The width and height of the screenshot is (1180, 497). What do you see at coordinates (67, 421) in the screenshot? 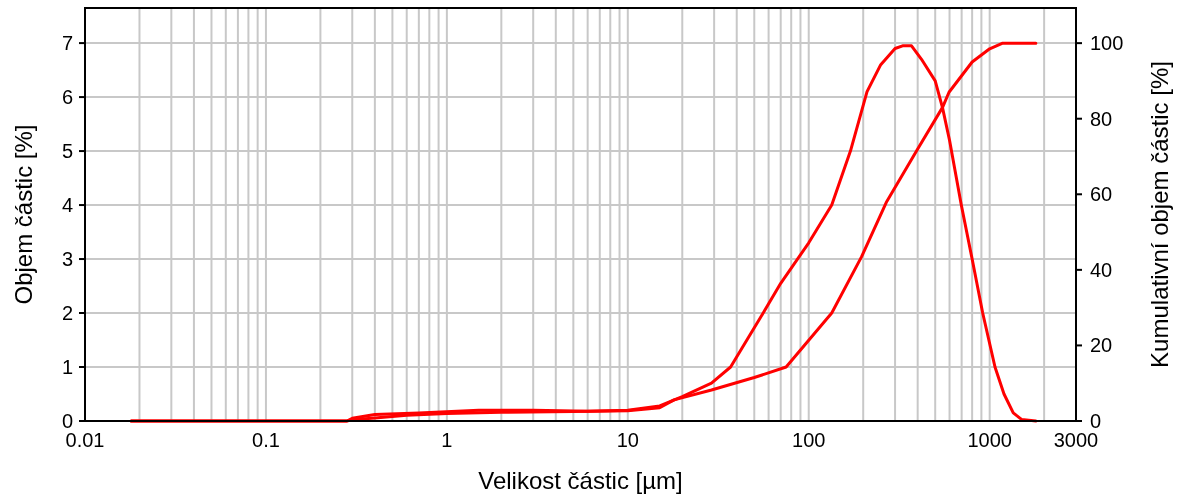
I see `y-tick-label: 0` at bounding box center [67, 421].